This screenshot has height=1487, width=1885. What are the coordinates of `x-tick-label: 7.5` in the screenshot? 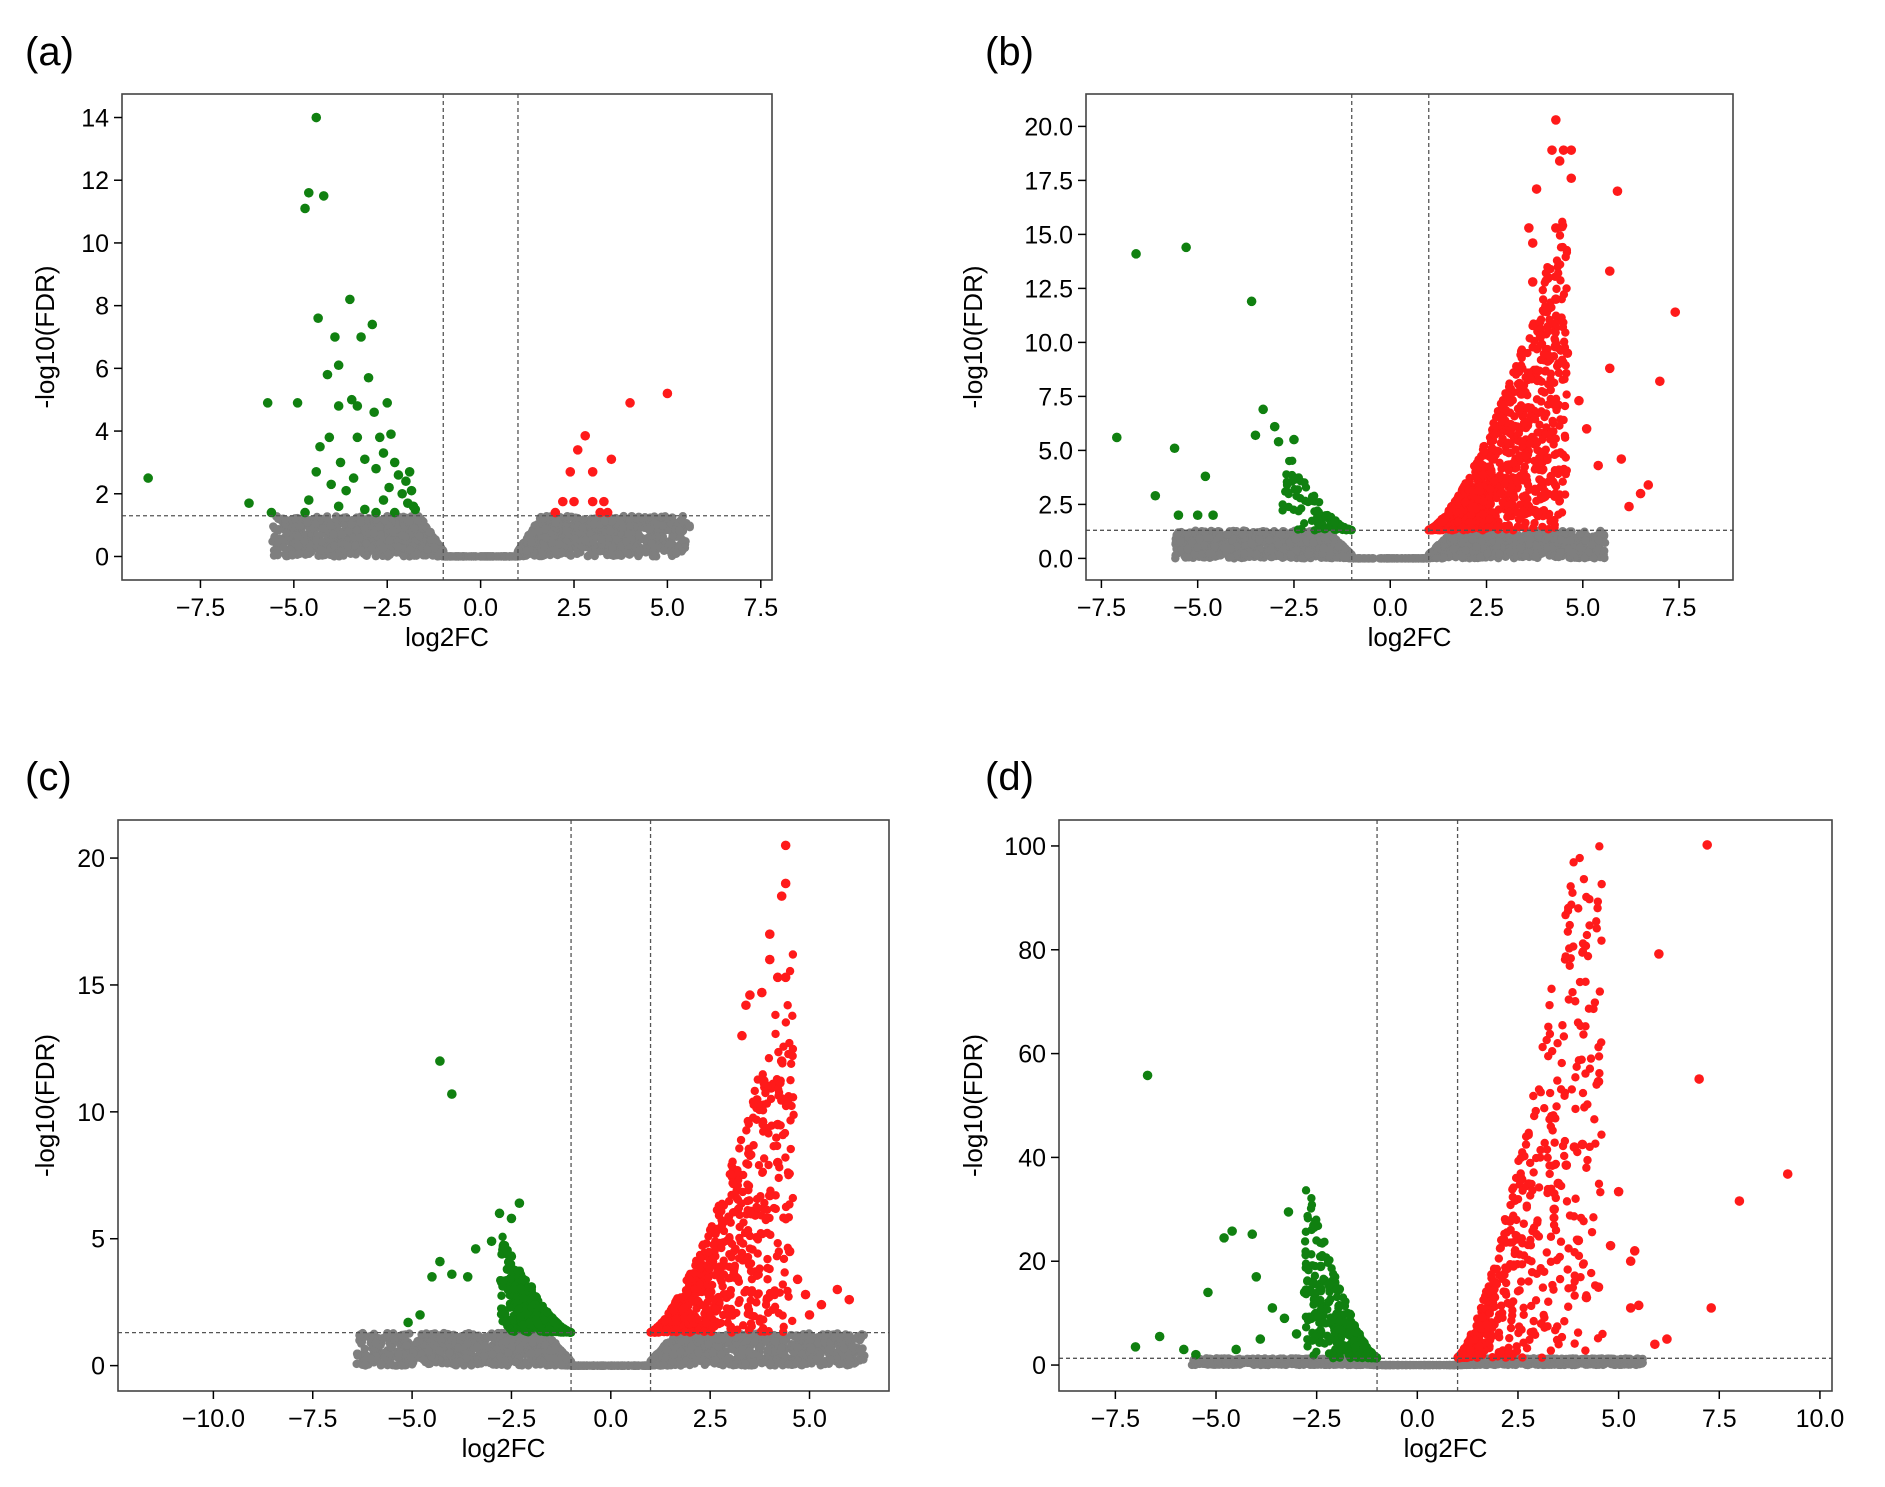 It's located at (760, 608).